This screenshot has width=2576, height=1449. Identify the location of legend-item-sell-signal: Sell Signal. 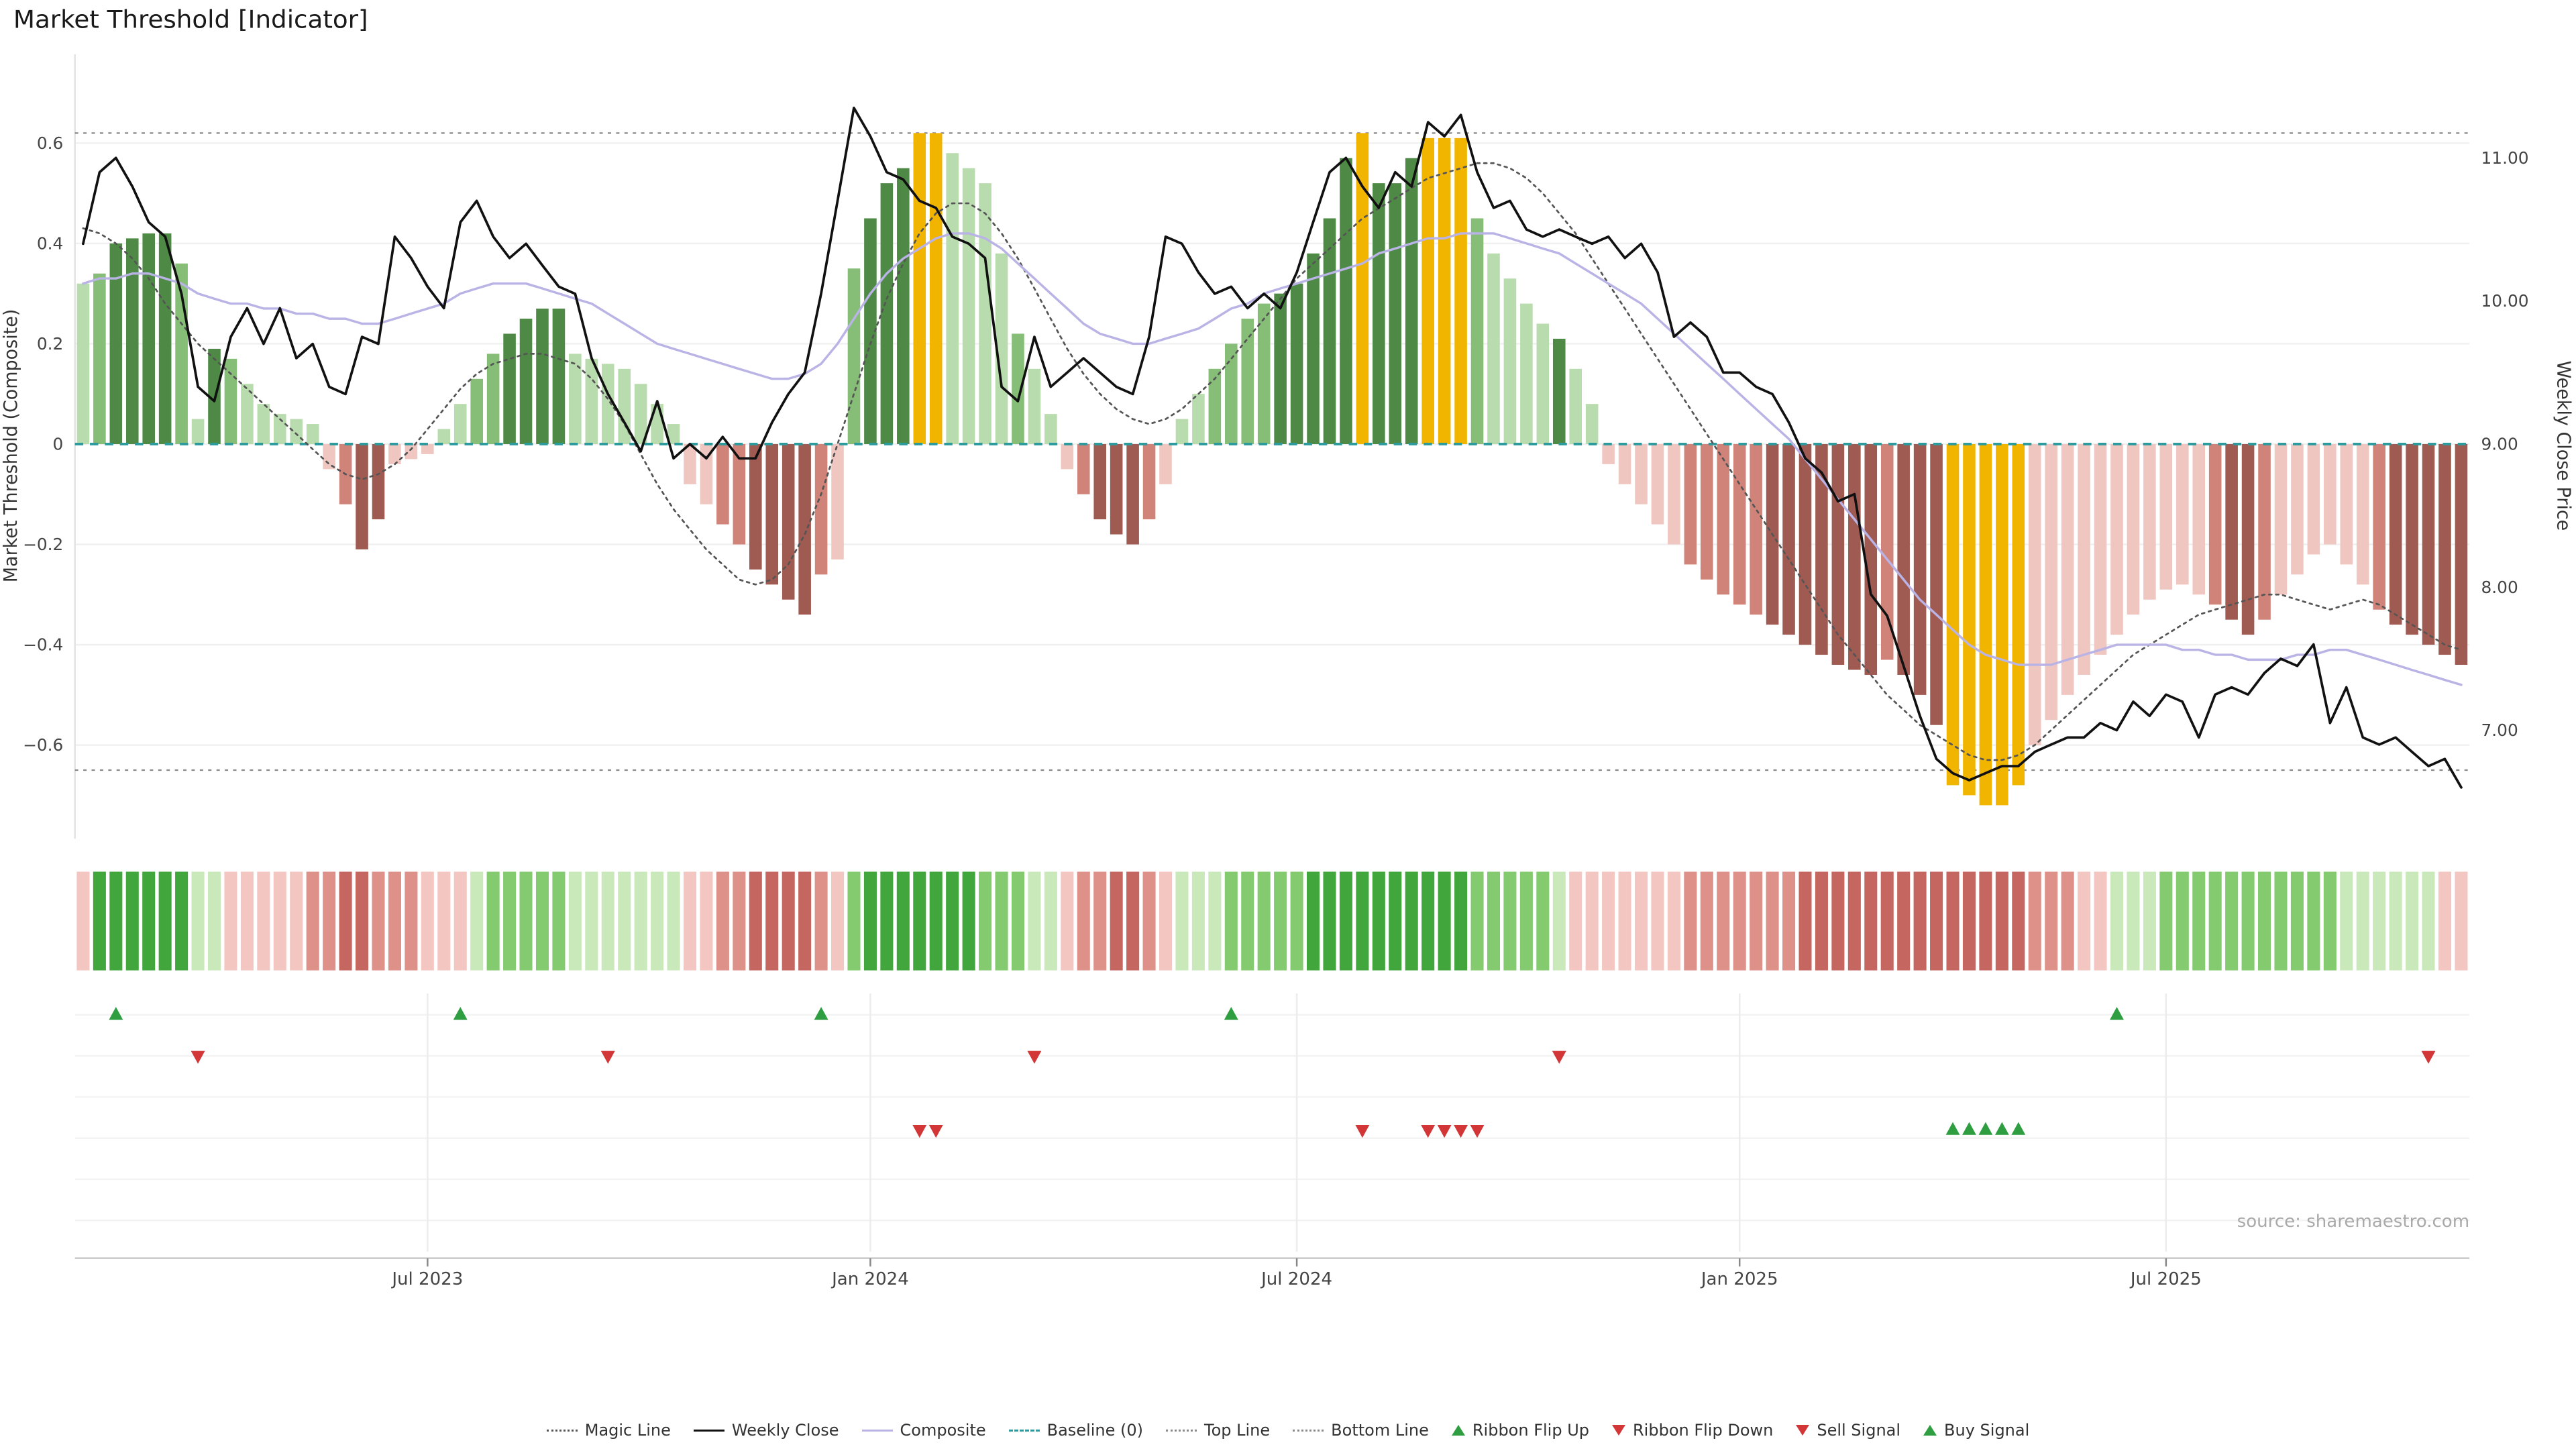
(1848, 1430).